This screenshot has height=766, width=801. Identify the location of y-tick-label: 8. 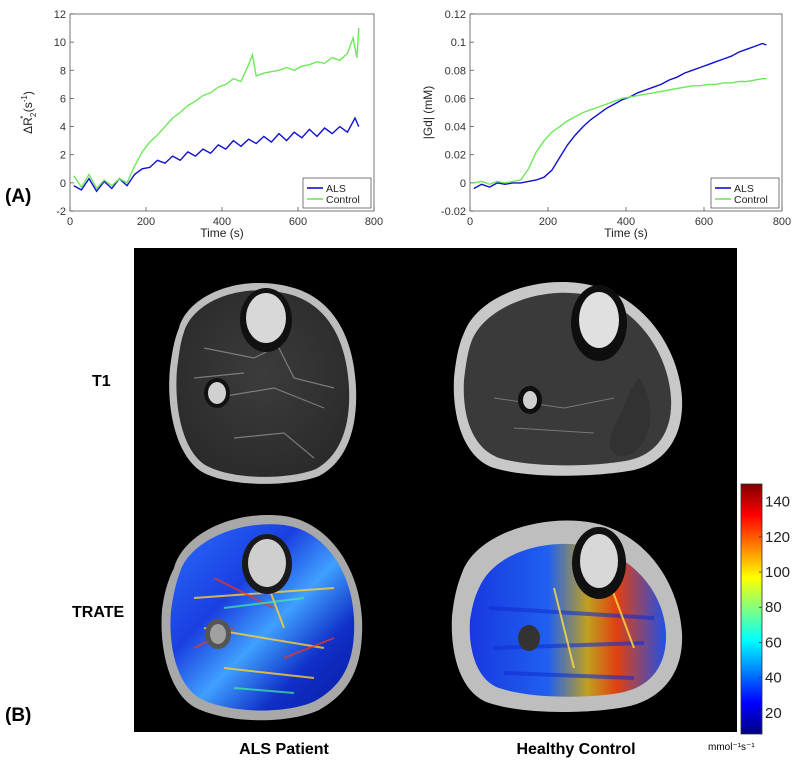
(63, 71).